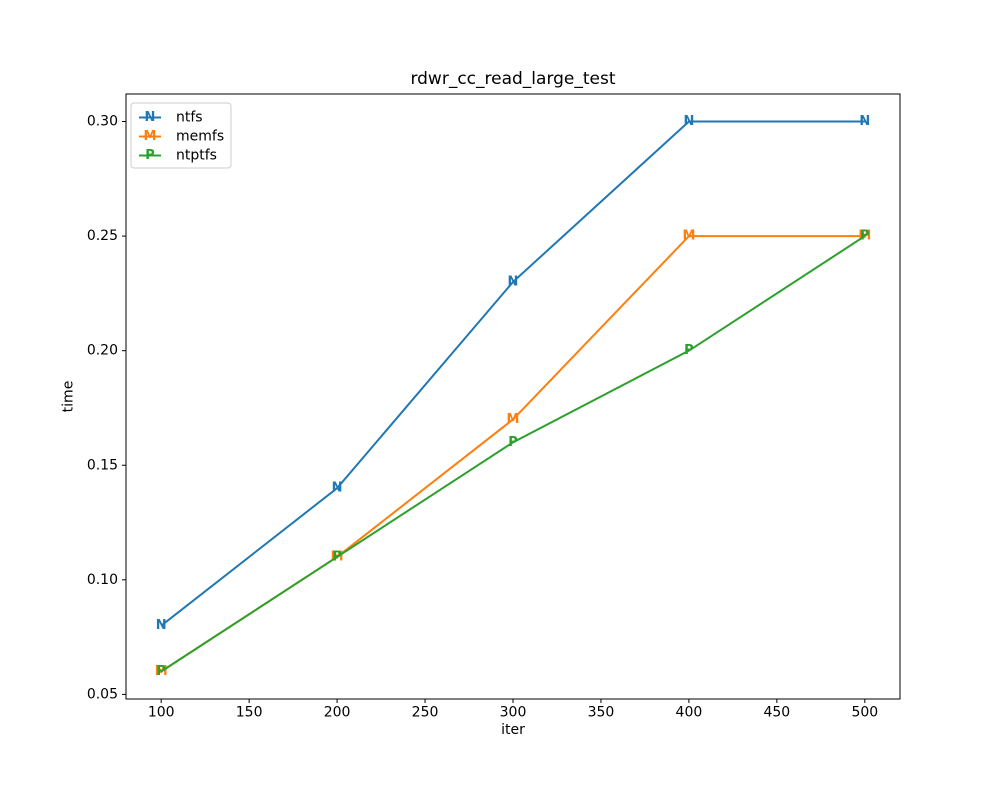  Describe the element at coordinates (102, 694) in the screenshot. I see `y-tick-label: 0.05` at that location.